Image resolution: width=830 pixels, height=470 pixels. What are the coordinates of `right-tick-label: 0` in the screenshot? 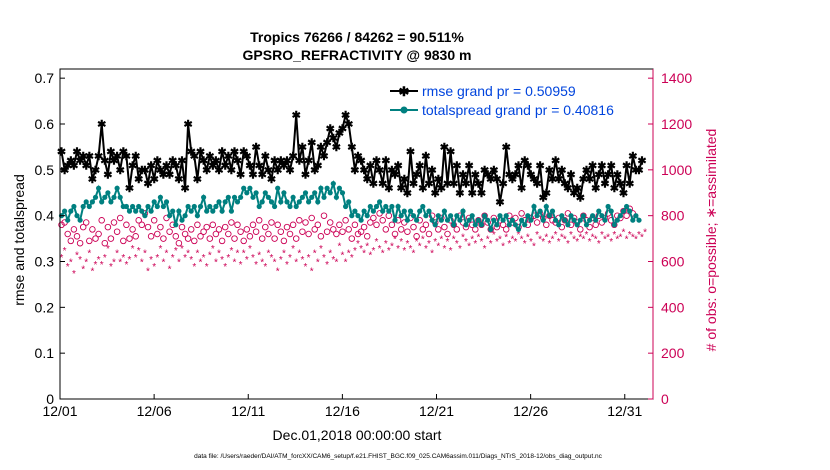 It's located at (665, 399).